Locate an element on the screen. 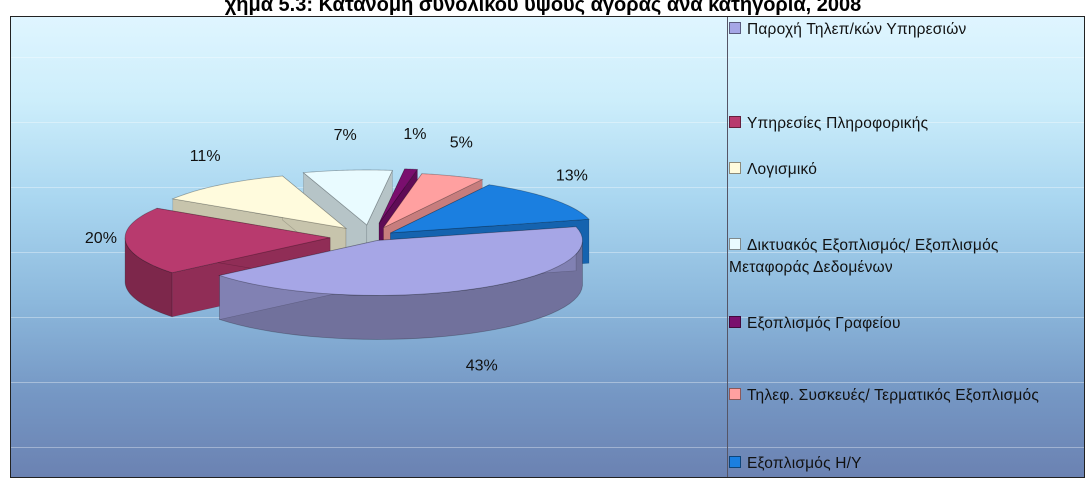 The image size is (1086, 478). legend-divider is located at coordinates (727, 247).